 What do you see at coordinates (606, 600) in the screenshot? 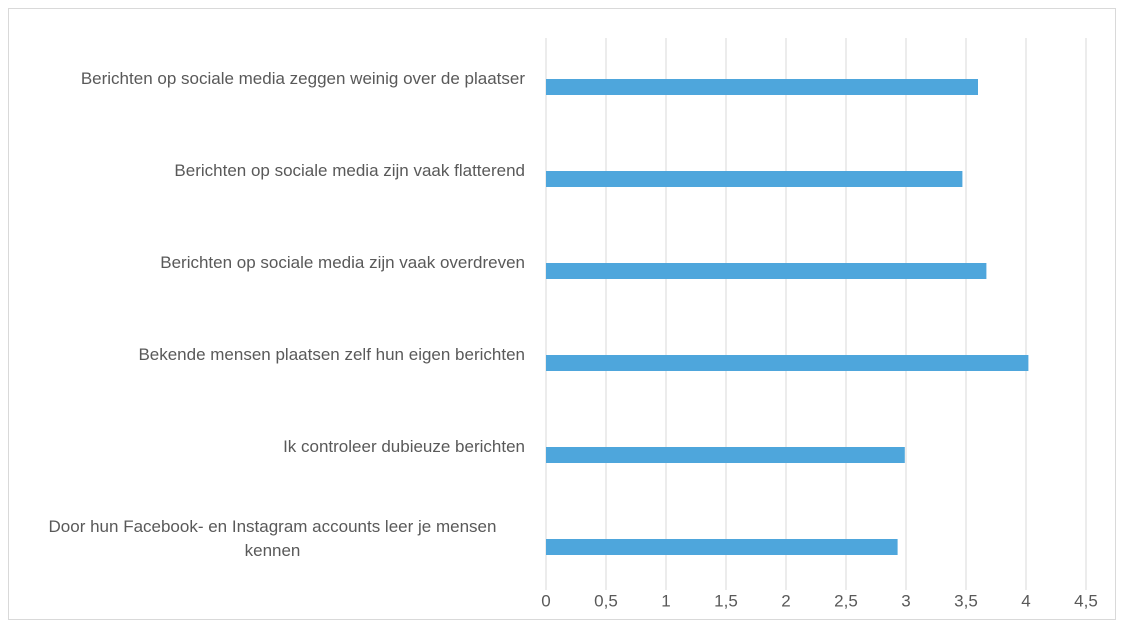
I see `x-tick-label: 0,5` at bounding box center [606, 600].